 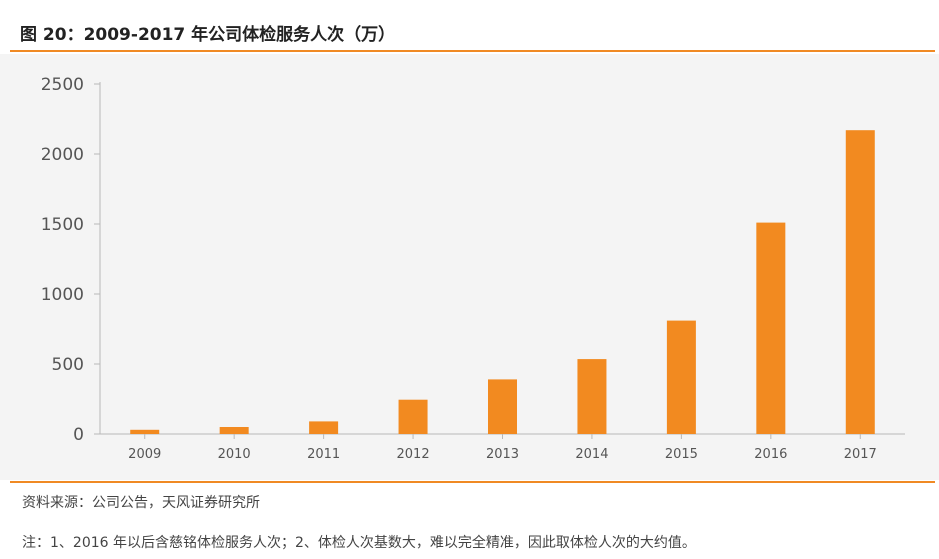 I want to click on x-tick-label: 2013, so click(x=502, y=454).